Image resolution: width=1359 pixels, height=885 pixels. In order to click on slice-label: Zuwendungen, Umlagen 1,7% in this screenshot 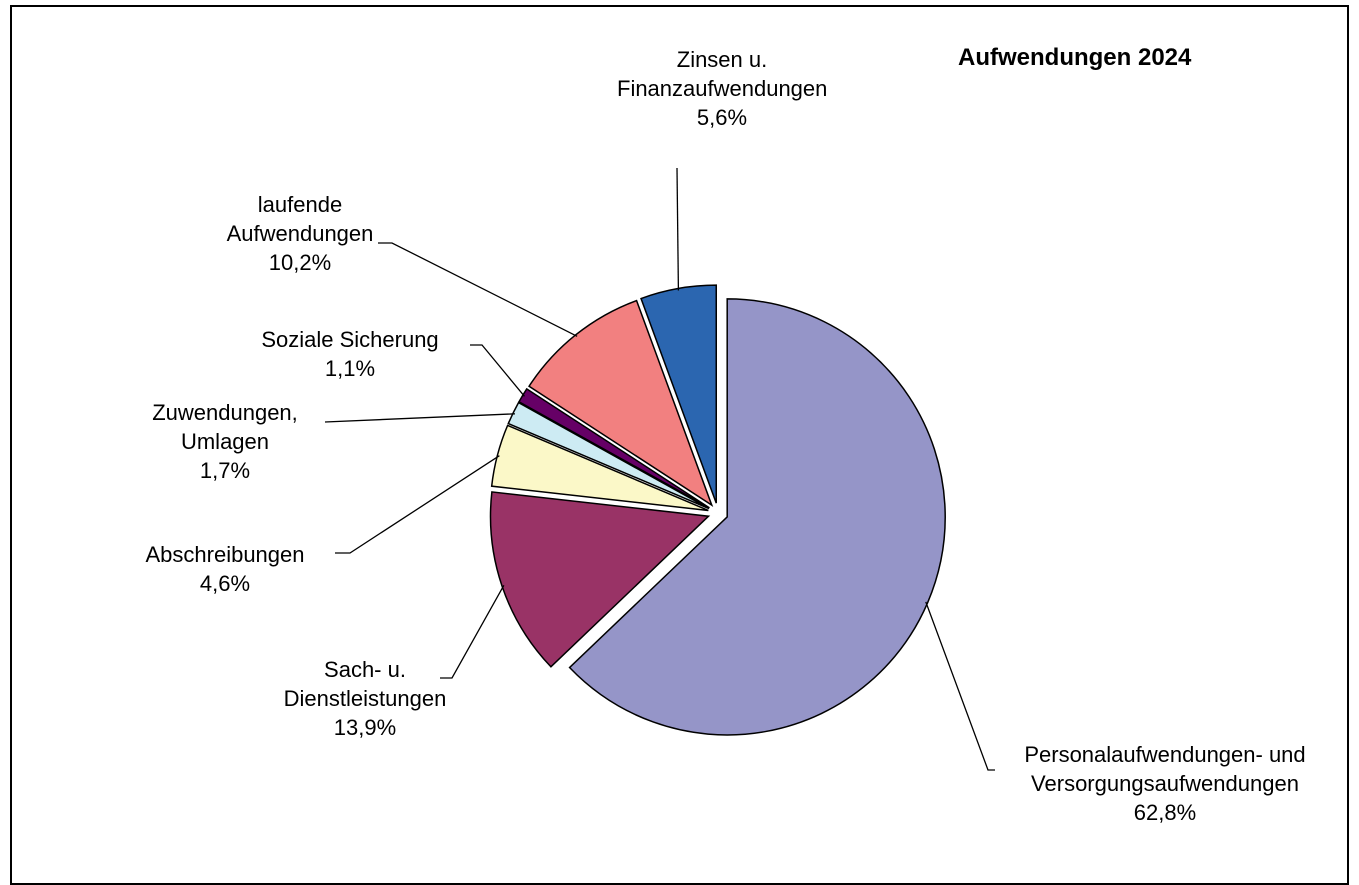, I will do `click(225, 441)`.